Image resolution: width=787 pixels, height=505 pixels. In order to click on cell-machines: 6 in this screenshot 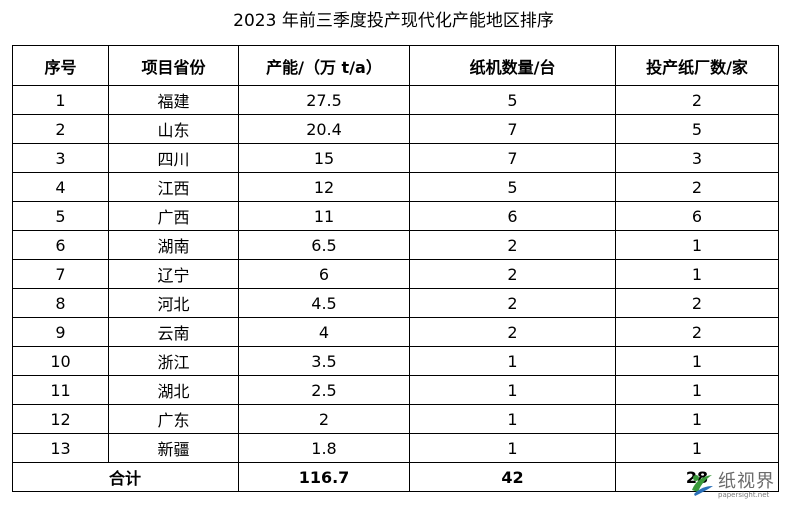, I will do `click(512, 216)`.